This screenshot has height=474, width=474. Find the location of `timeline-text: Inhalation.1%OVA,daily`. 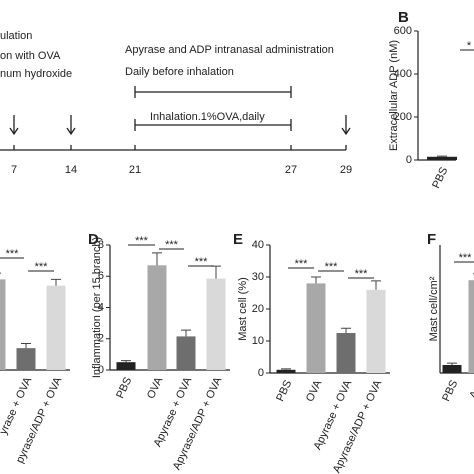

timeline-text: Inhalation.1%OVA,daily is located at coordinates (207, 117).